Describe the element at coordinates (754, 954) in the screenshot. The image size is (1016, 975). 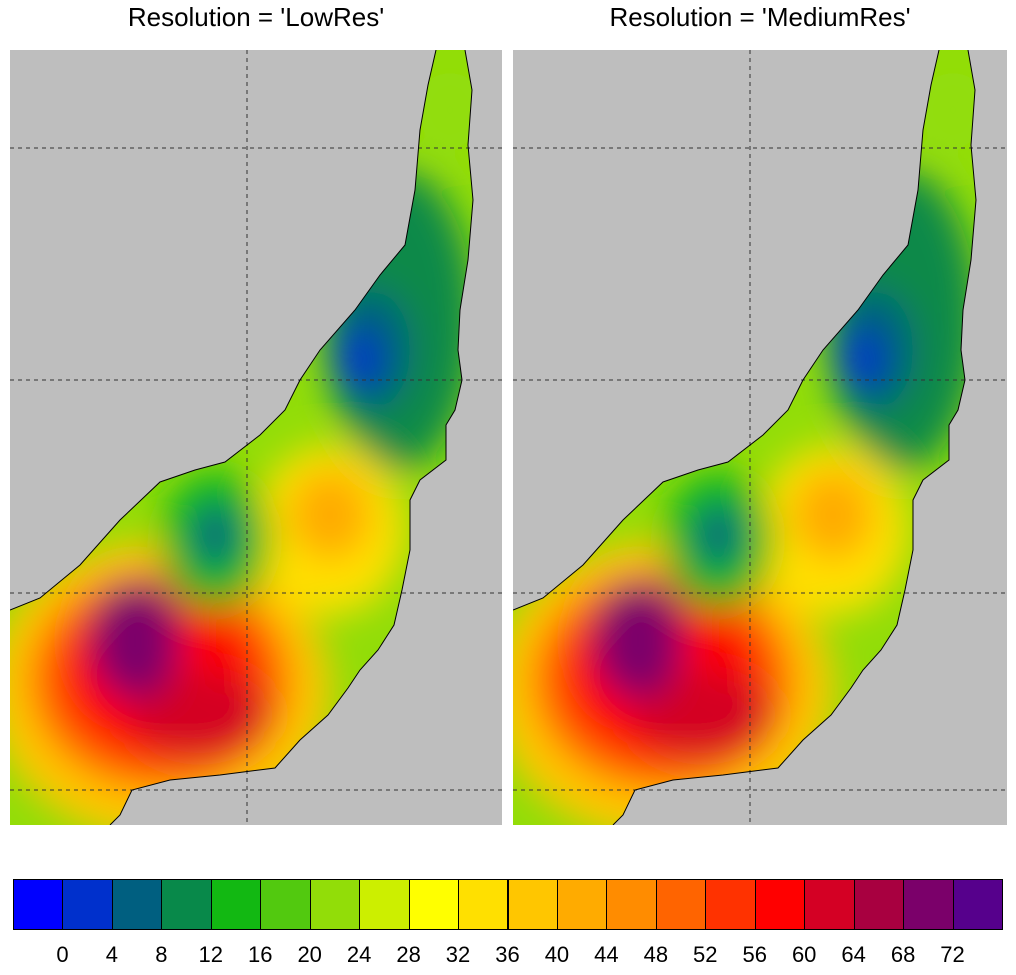
I see `colorbar-tick-label: 56` at that location.